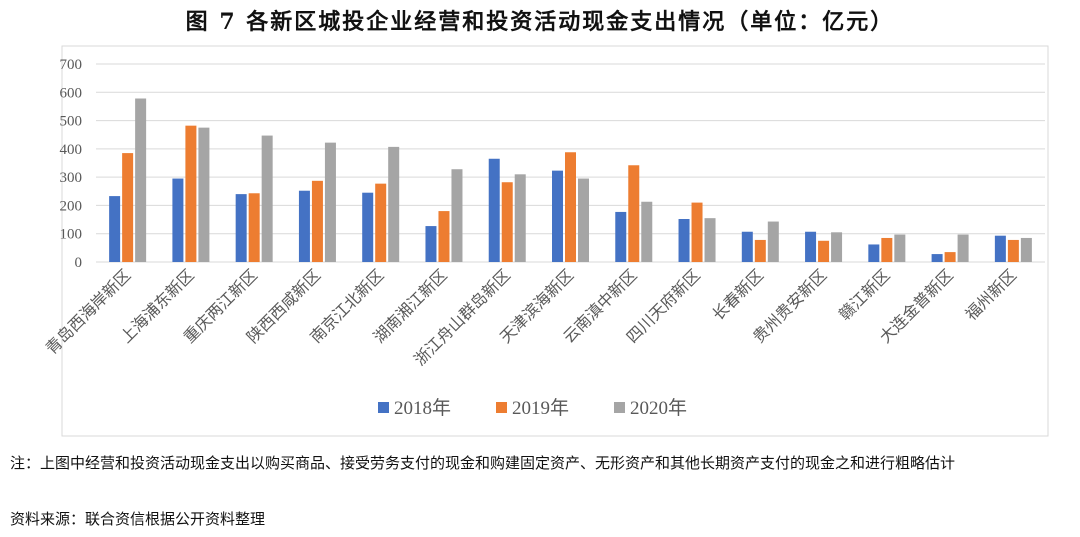  What do you see at coordinates (79, 263) in the screenshot?
I see `y-tick-label: 0` at bounding box center [79, 263].